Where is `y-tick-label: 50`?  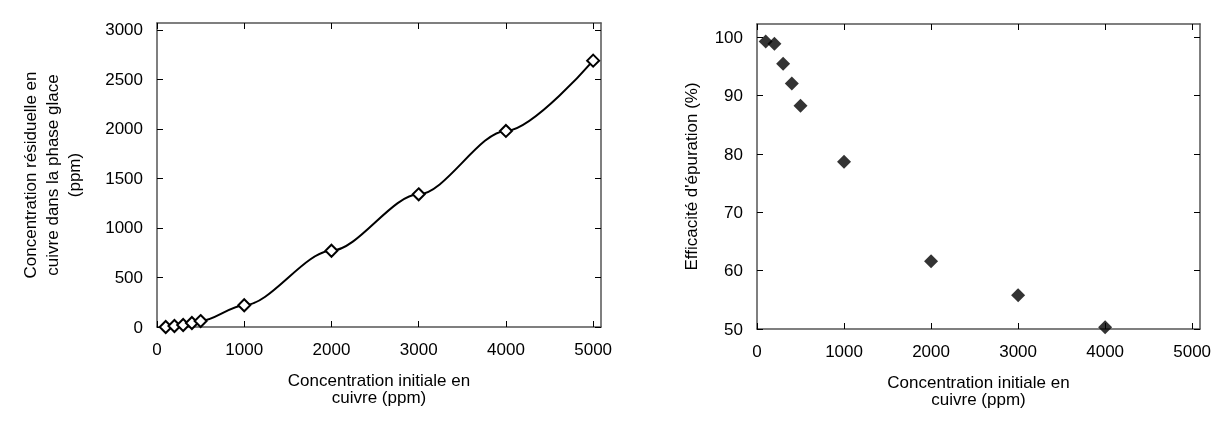 y-tick-label: 50 is located at coordinates (733, 329).